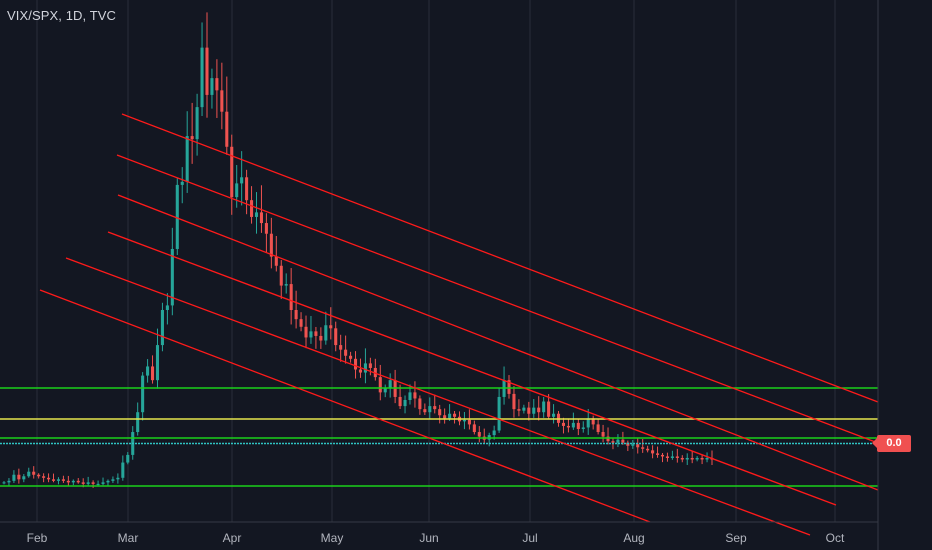 Image resolution: width=932 pixels, height=550 pixels. I want to click on x-tick-label: Aug, so click(634, 538).